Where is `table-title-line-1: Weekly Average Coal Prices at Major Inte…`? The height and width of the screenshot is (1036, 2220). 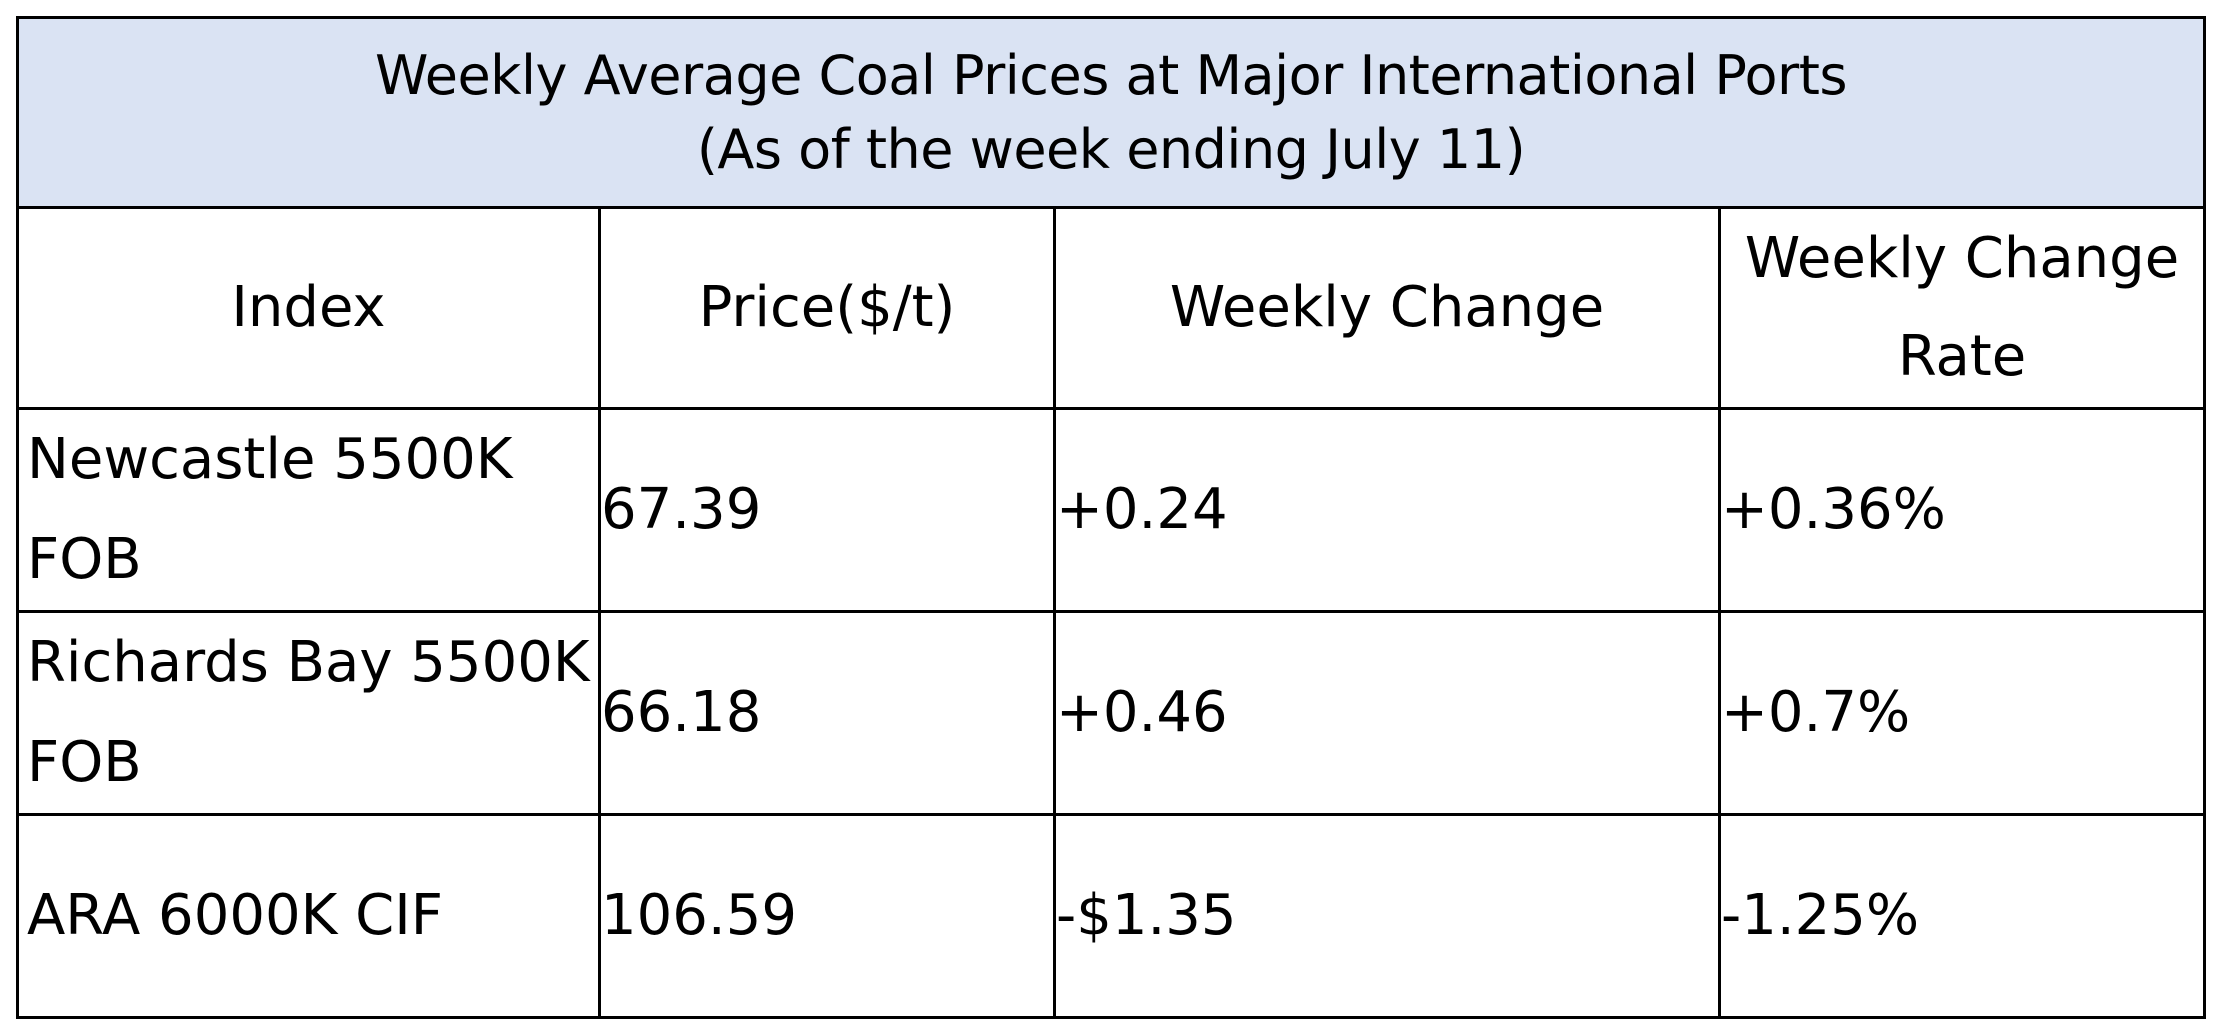
table-title-line-1: Weekly Average Coal Prices at Major Inte… is located at coordinates (1111, 75).